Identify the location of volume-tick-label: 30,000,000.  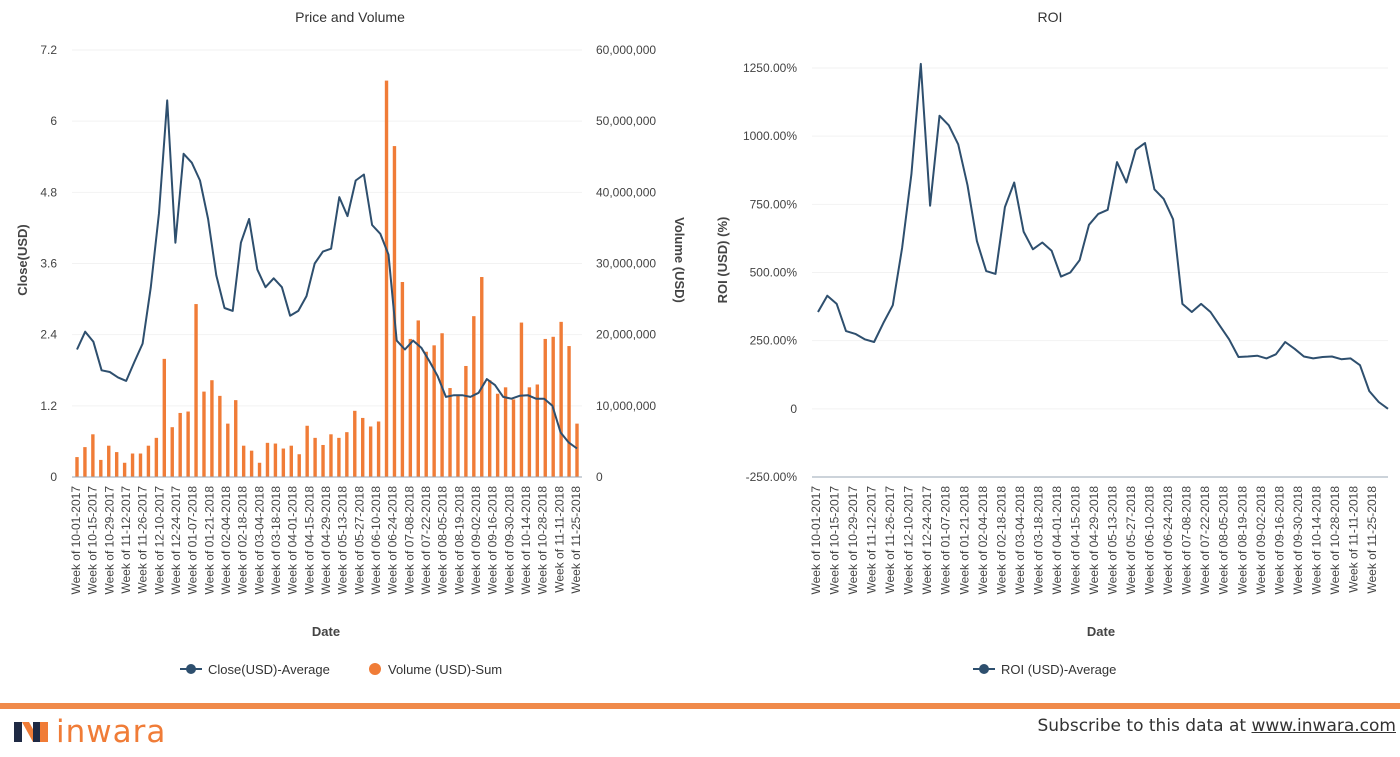
(626, 264).